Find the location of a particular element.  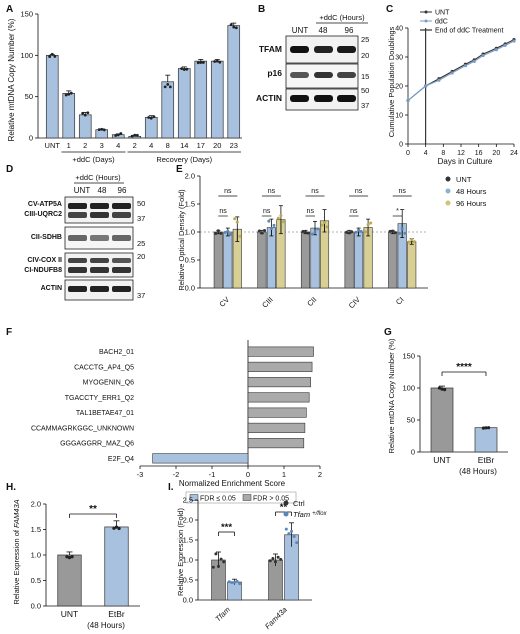

panel-c-lines is located at coordinates (461, 86).